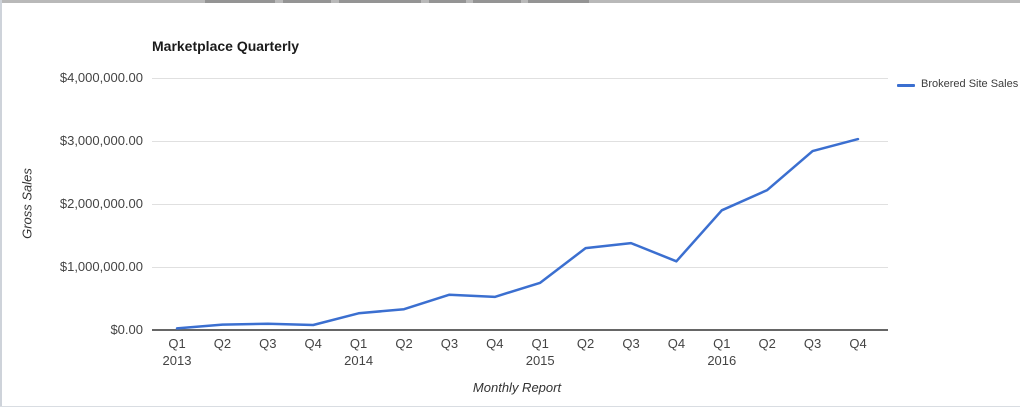  What do you see at coordinates (1, 203) in the screenshot?
I see `page-left-border` at bounding box center [1, 203].